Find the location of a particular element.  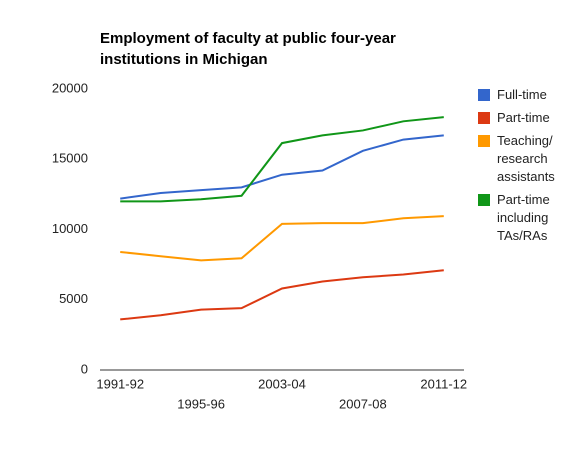

x-tick-label: 1991-92 is located at coordinates (120, 383).